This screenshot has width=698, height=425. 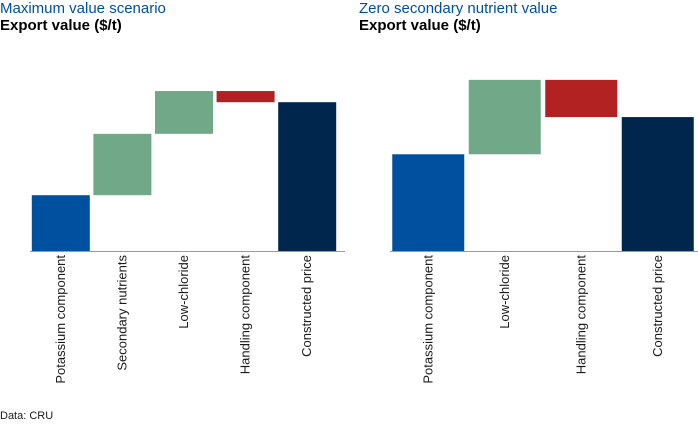 I want to click on left-category-label-3: Low-chloride, so click(x=183, y=292).